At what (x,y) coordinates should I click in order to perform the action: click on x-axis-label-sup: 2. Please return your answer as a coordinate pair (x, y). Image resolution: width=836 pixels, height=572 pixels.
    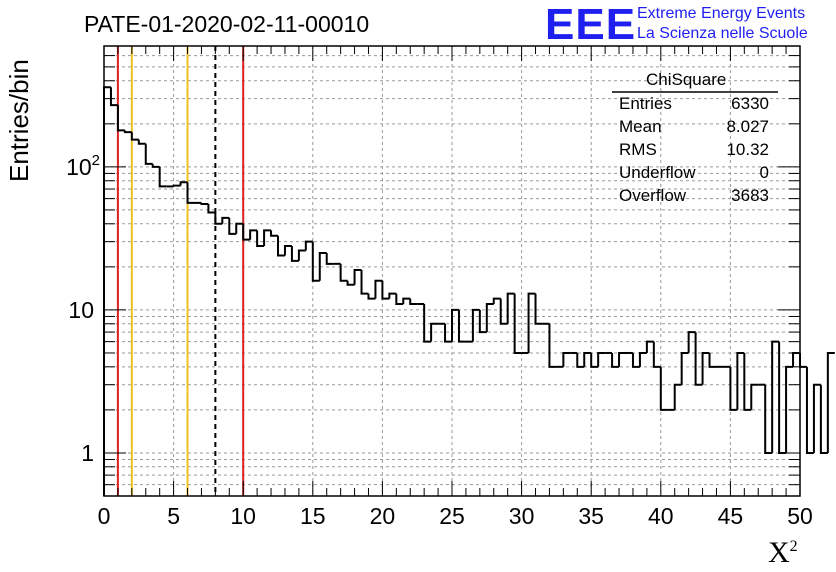
    Looking at the image, I should click on (793, 546).